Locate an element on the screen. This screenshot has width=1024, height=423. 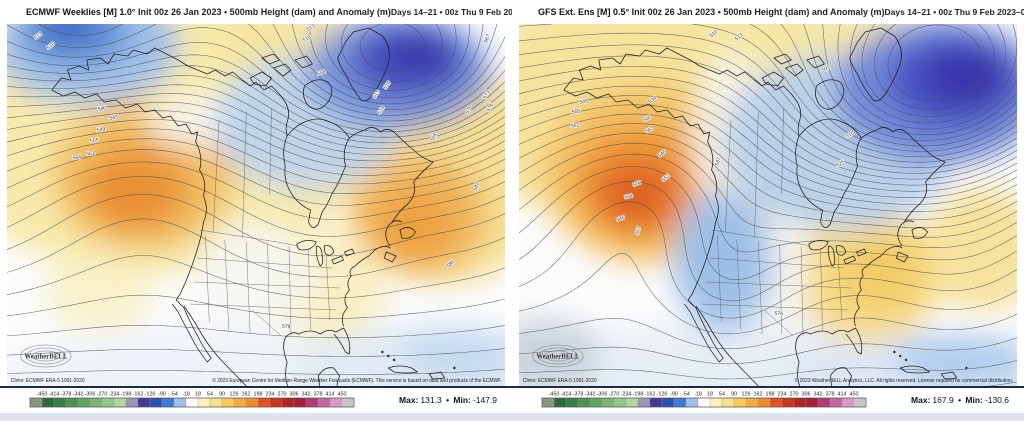
colorbar-tick-label: 162 is located at coordinates (246, 395).